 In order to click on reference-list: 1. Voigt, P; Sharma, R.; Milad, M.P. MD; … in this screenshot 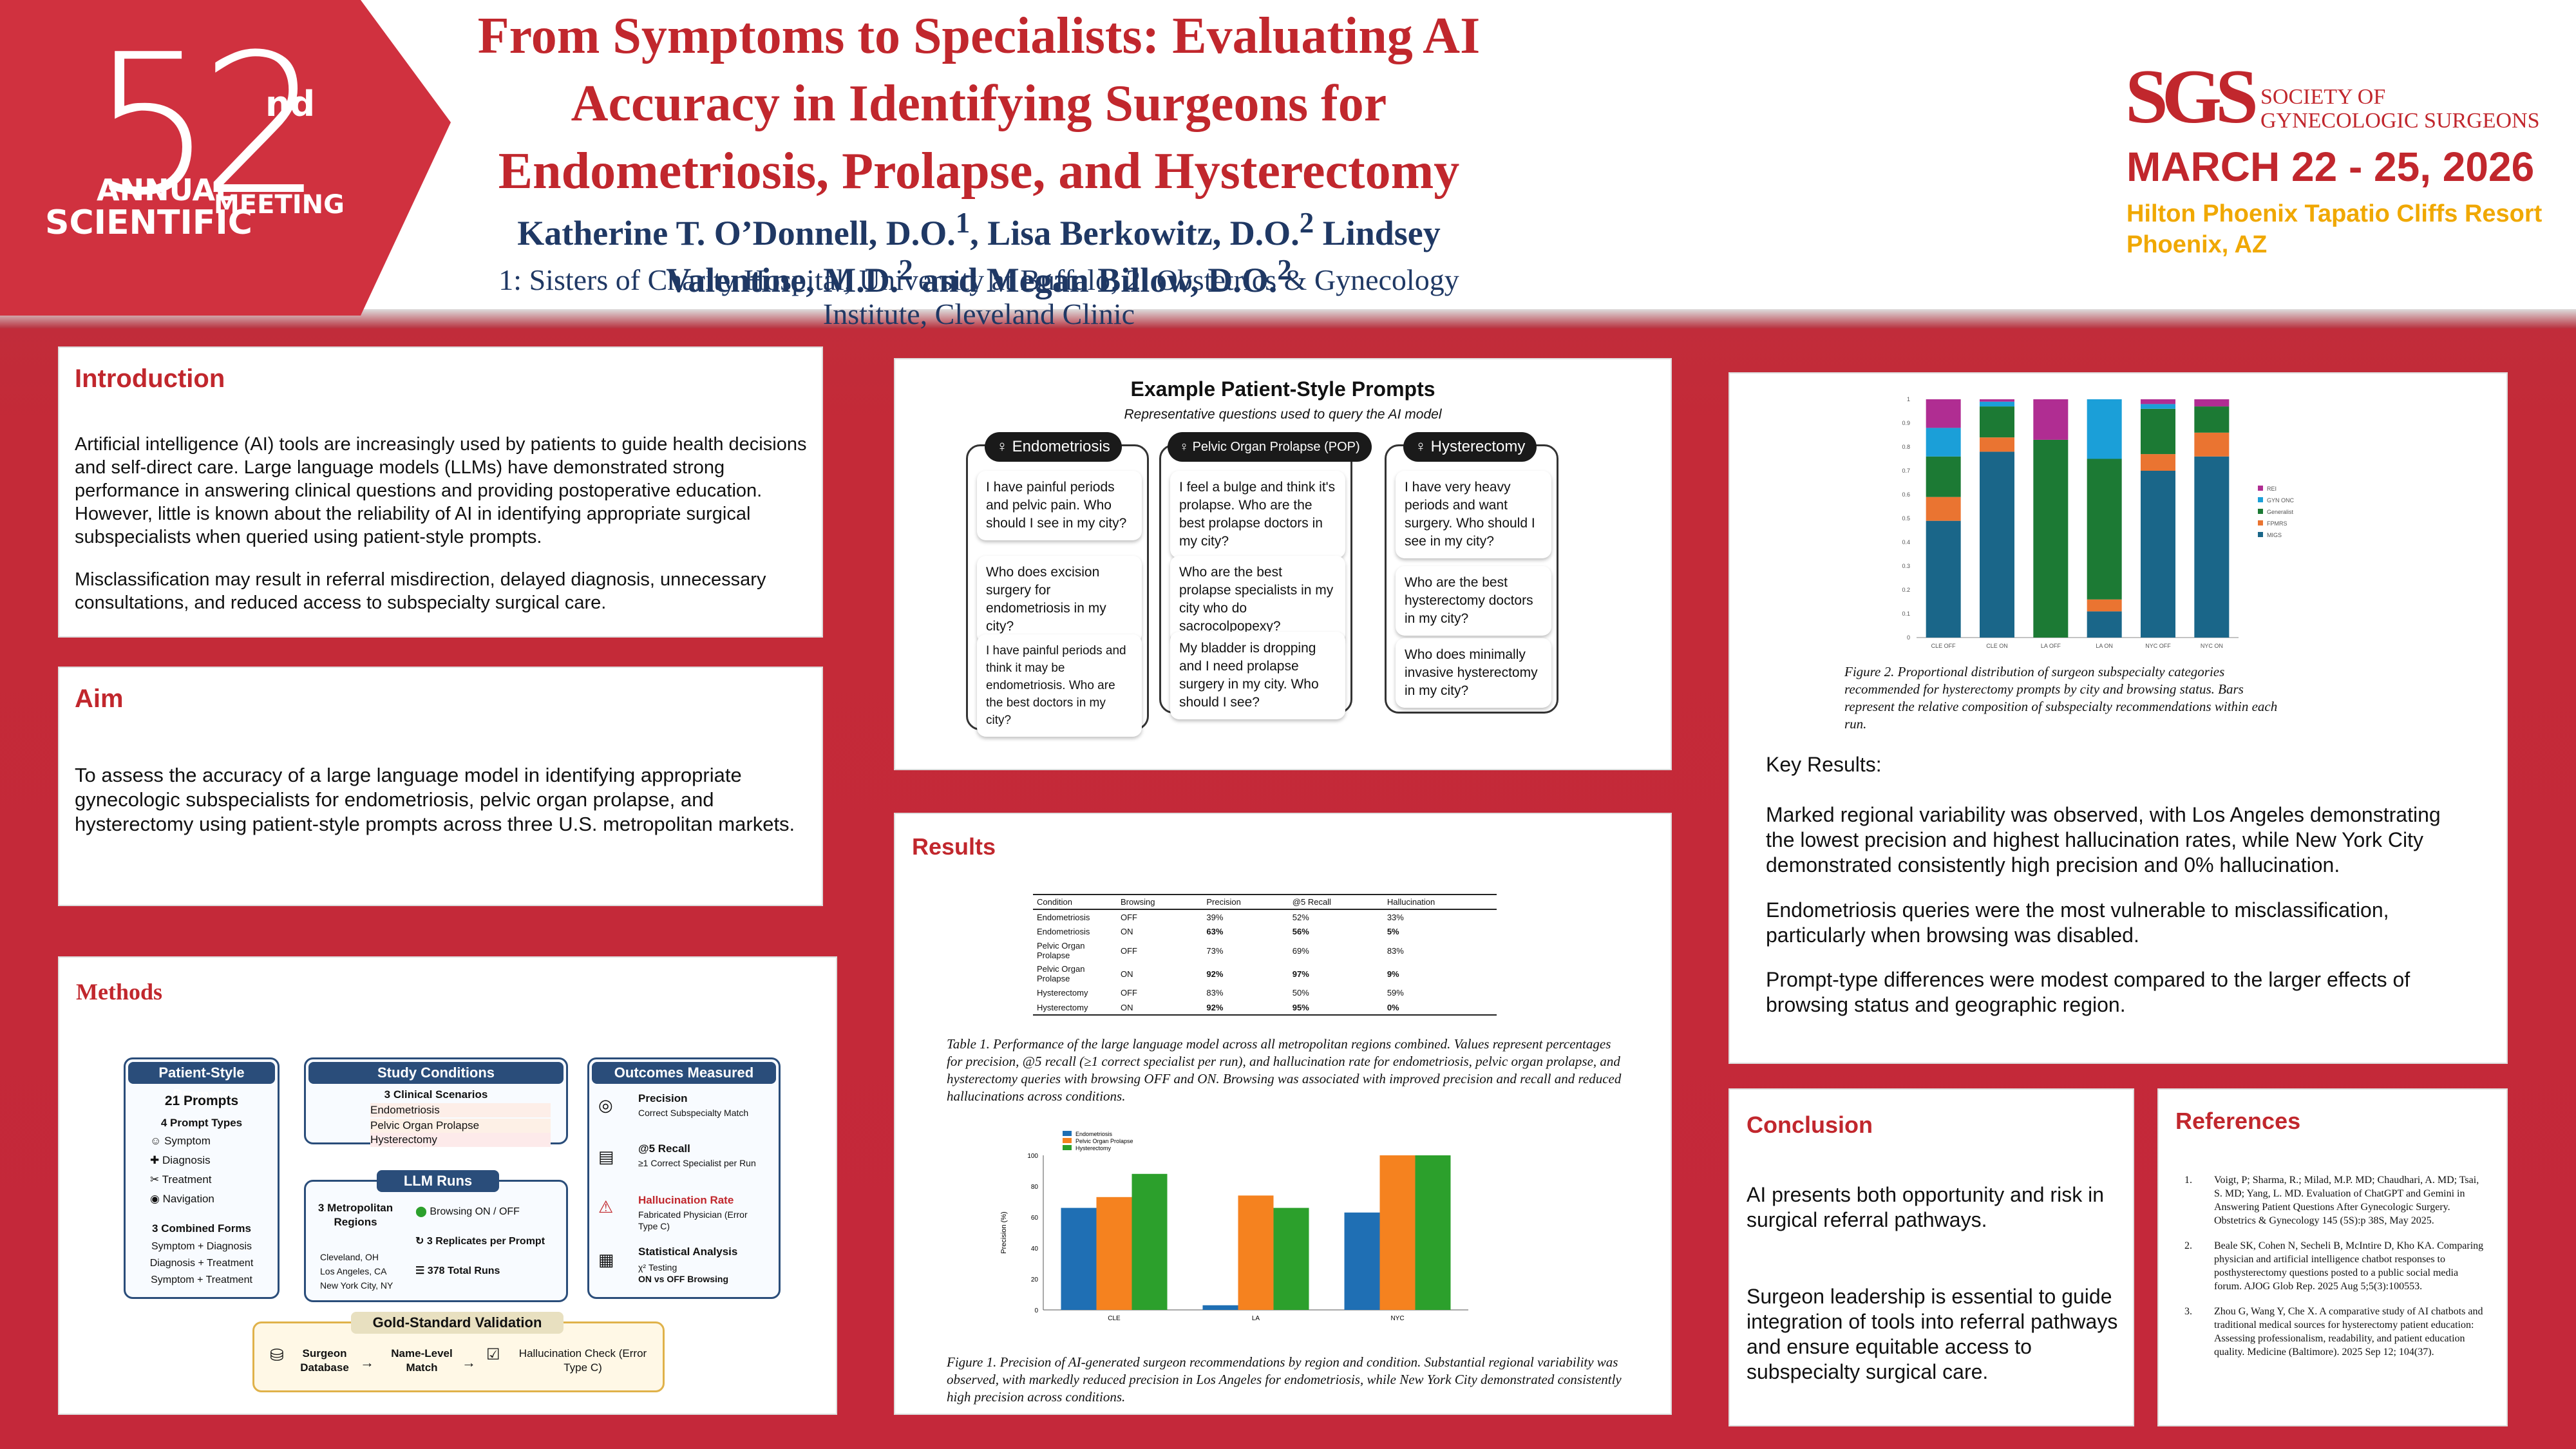, I will do `click(2335, 1271)`.